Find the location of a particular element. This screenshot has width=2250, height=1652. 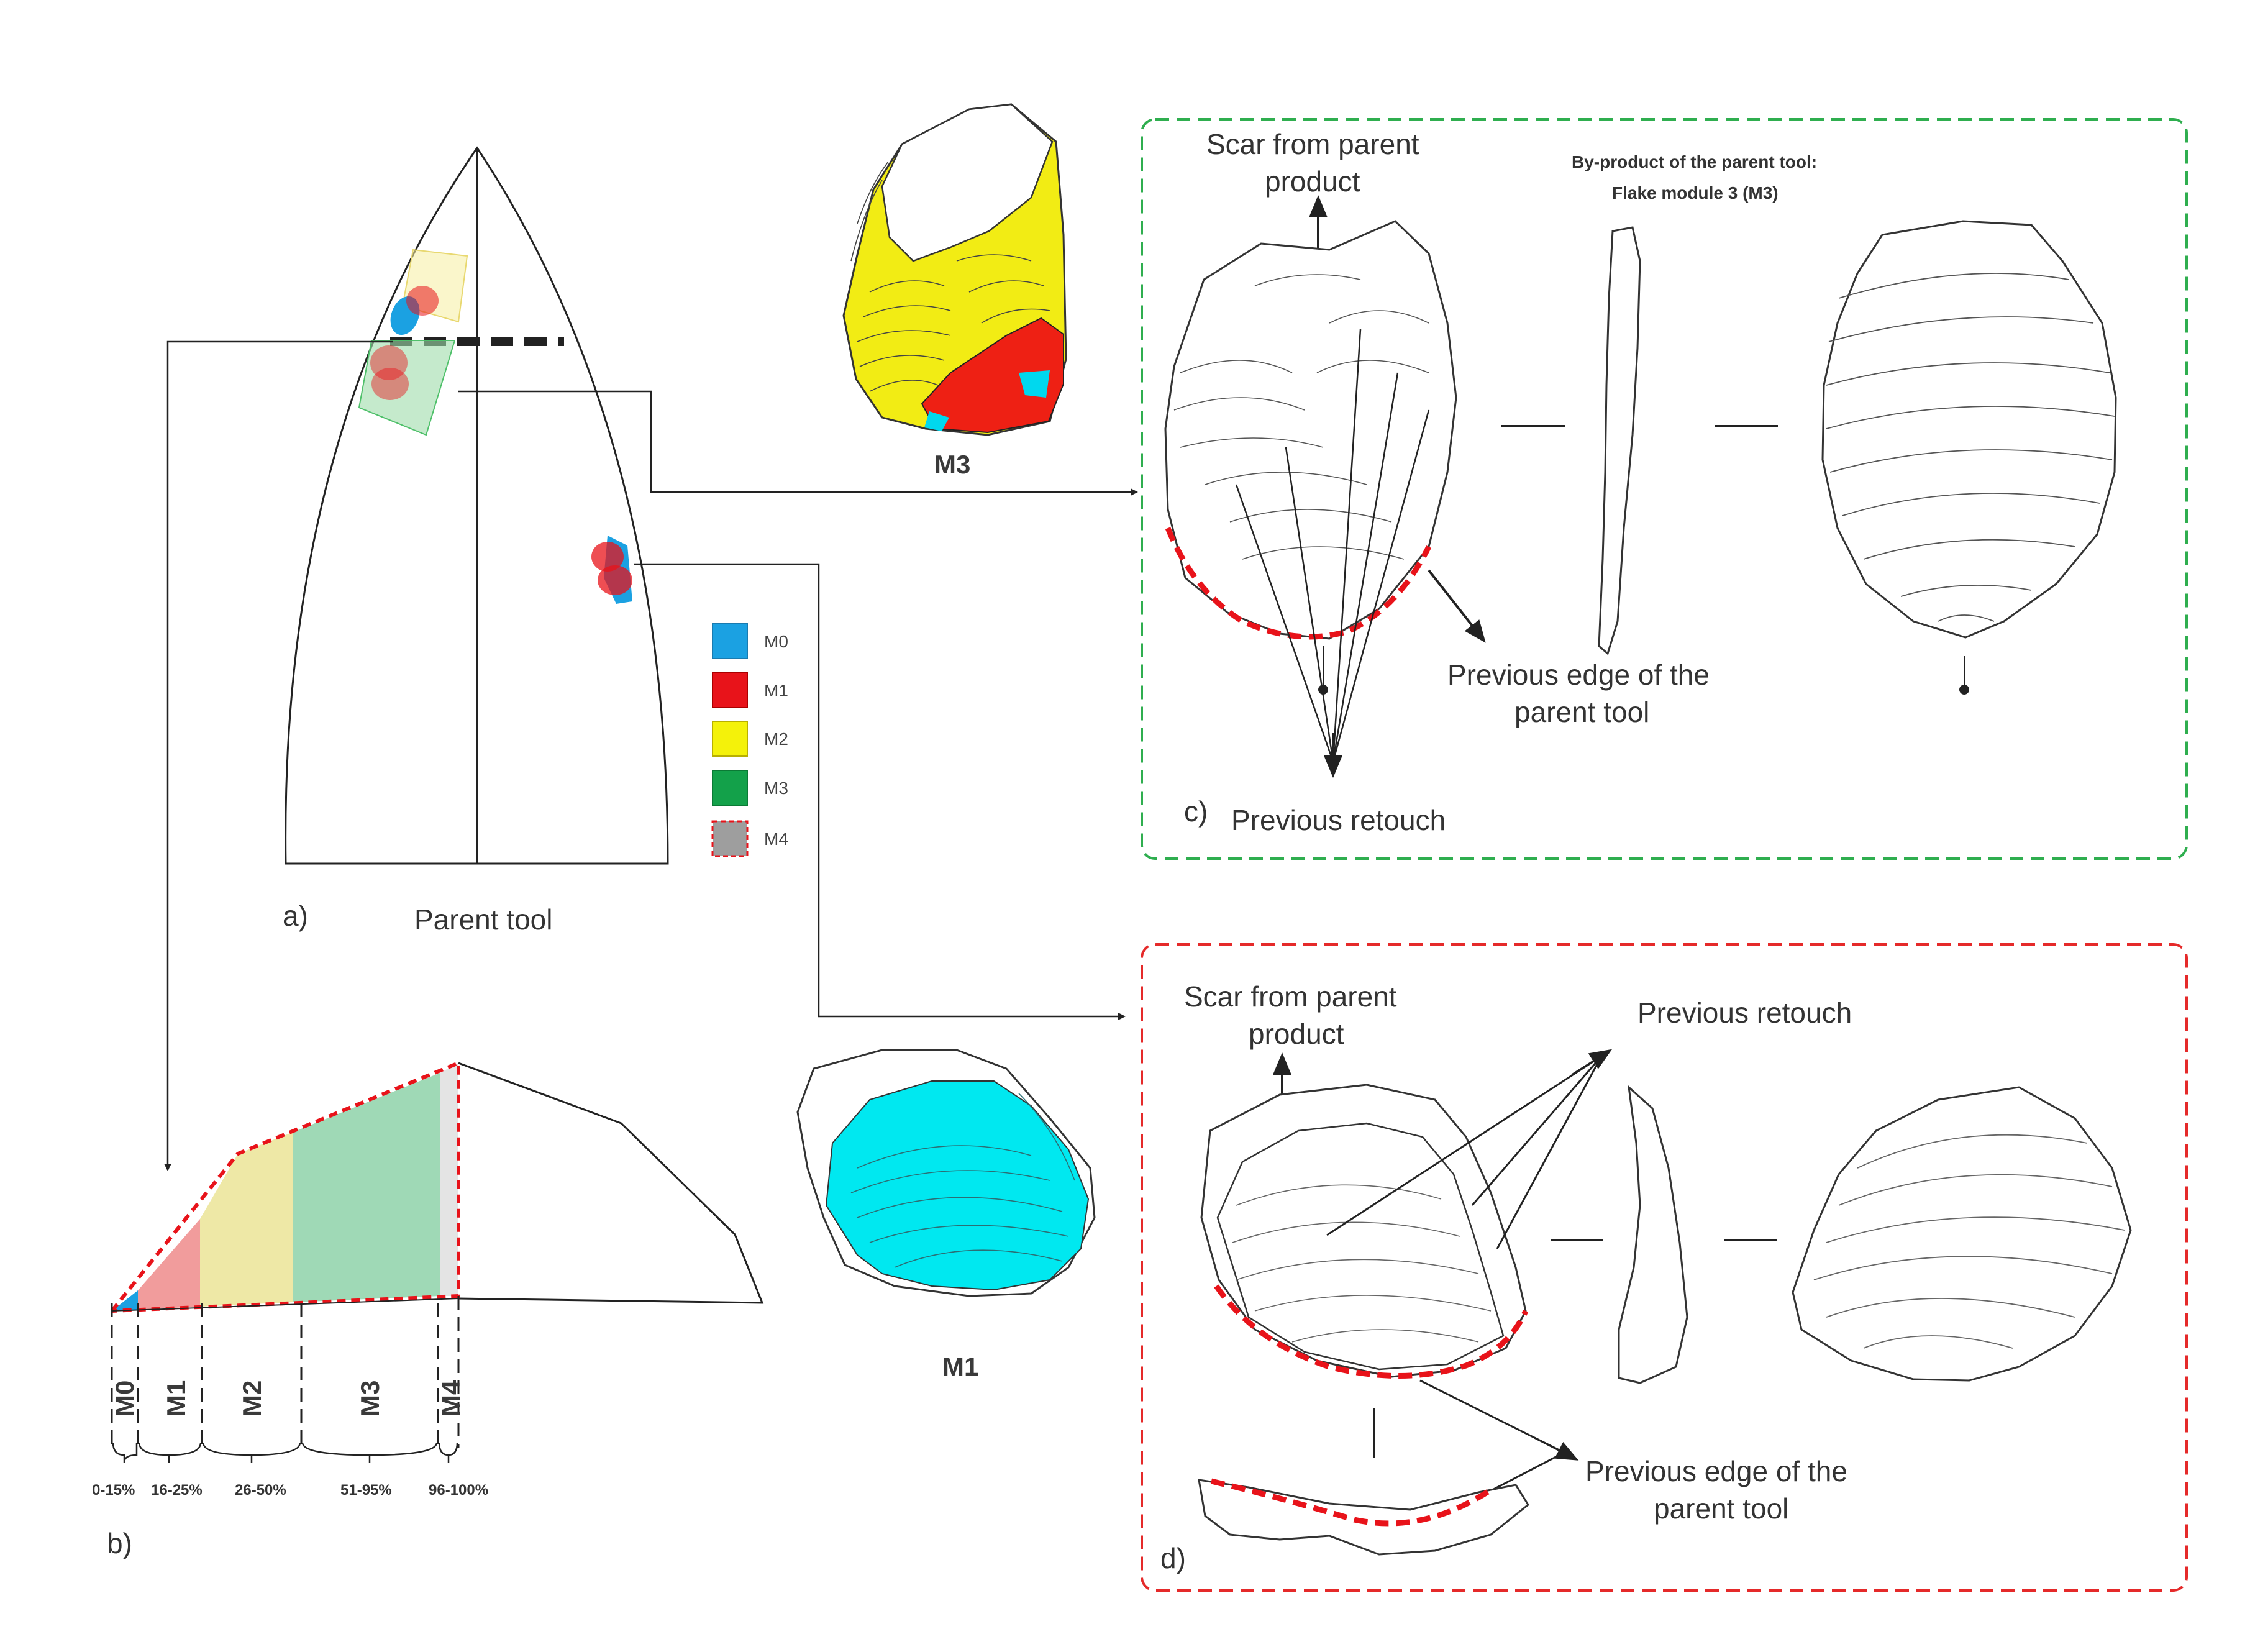

panel-c-letter: c) is located at coordinates (1196, 811).